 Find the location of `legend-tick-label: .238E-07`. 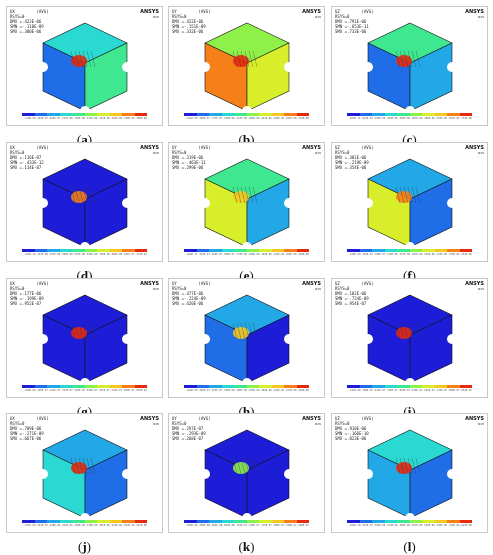

legend-tick-label: .238E-07 is located at coordinates (290, 525).